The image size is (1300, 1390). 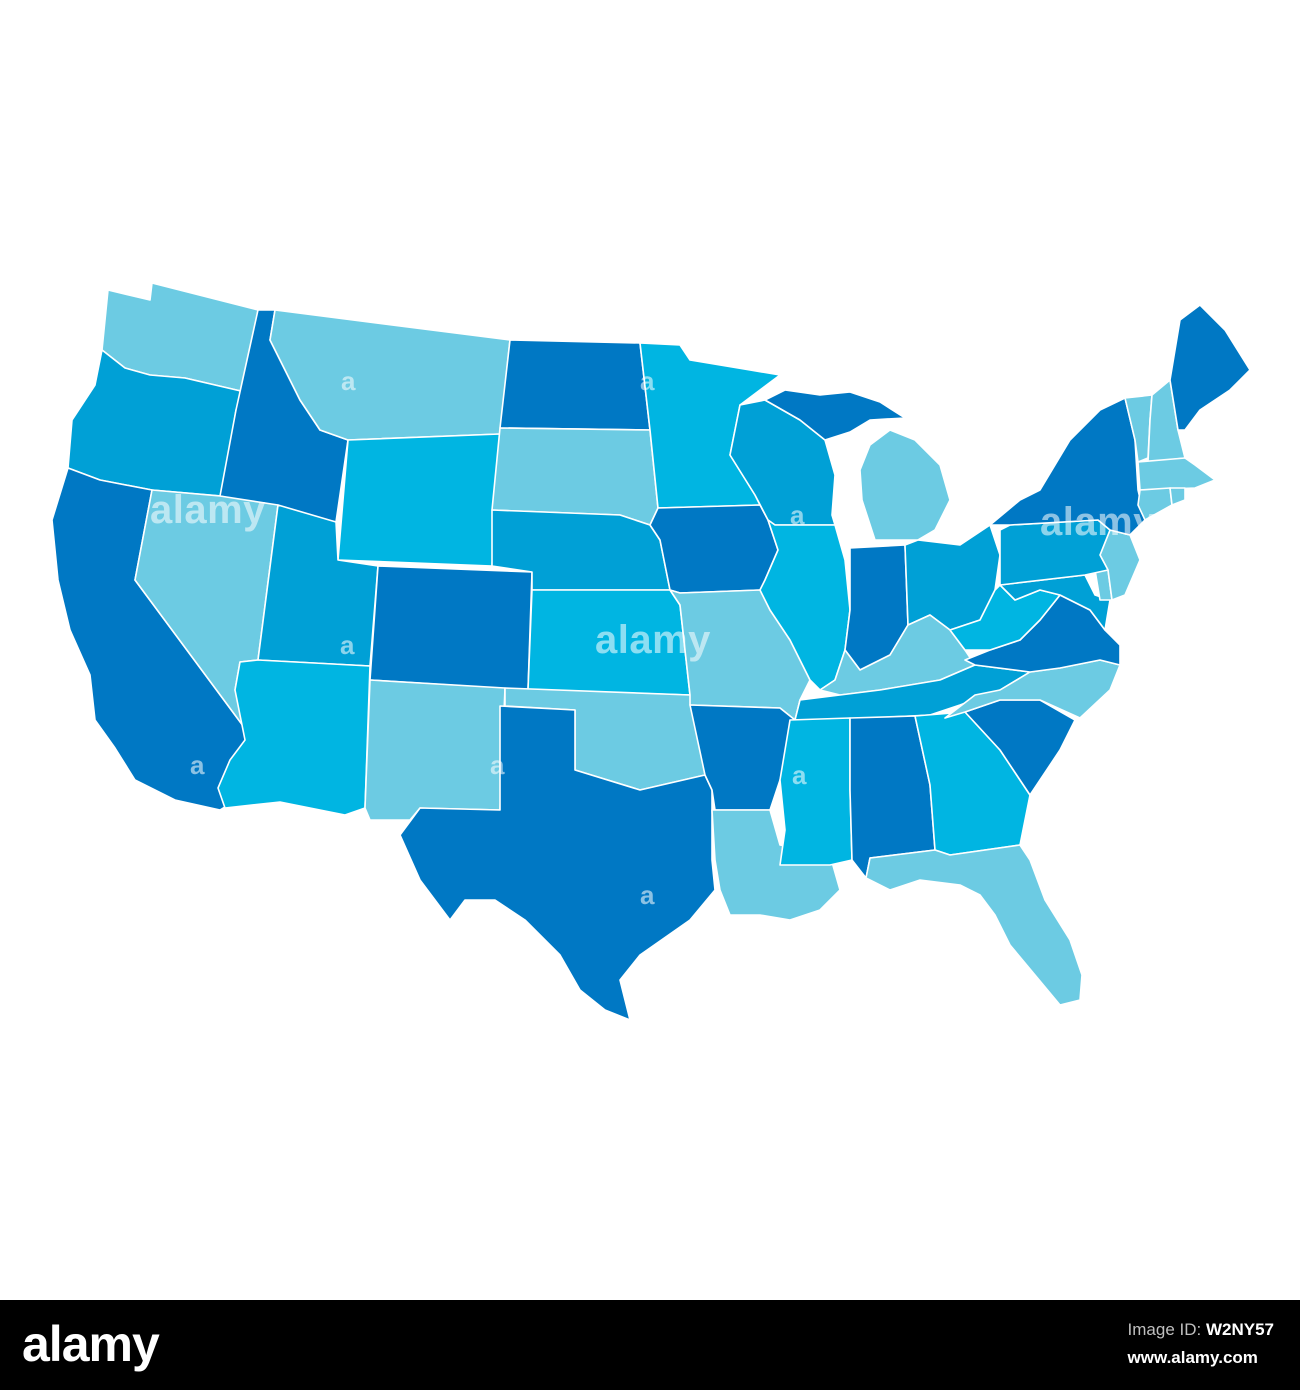 I want to click on state-new-york, so click(x=1067, y=466).